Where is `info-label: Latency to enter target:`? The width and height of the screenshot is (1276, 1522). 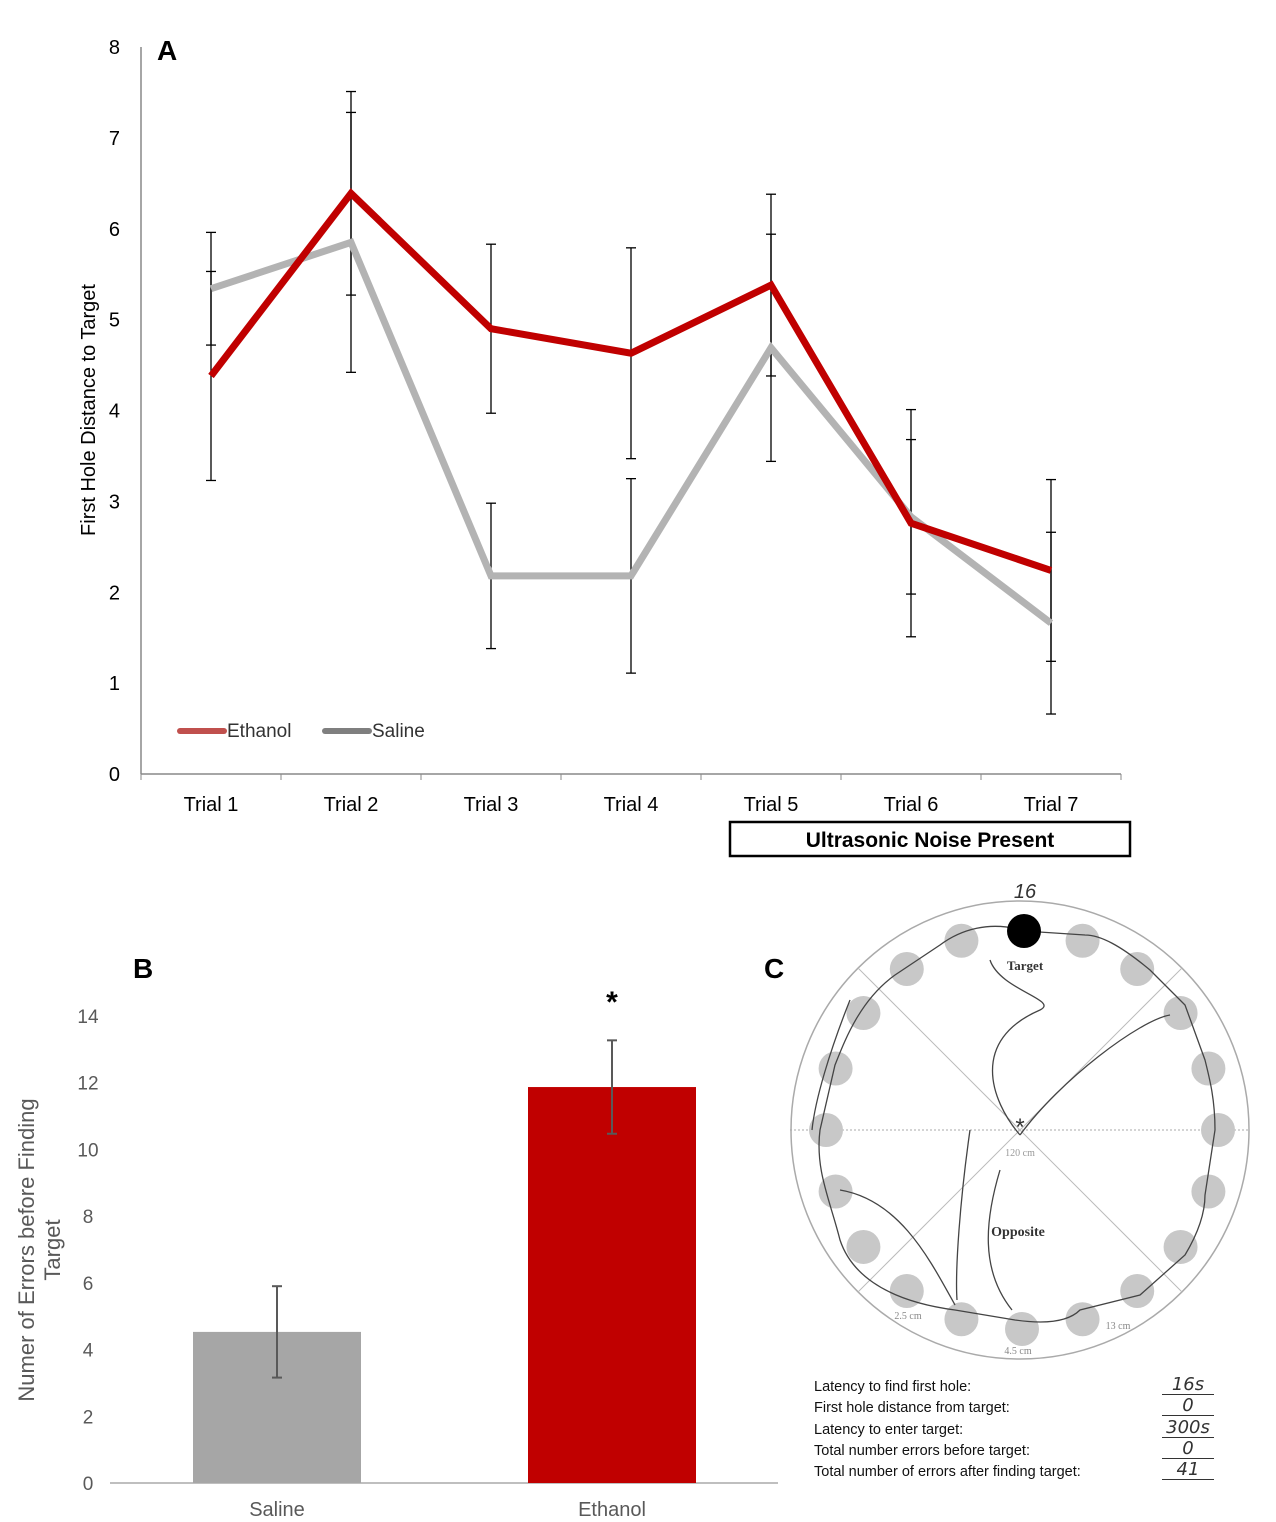 info-label: Latency to enter target: is located at coordinates (889, 1430).